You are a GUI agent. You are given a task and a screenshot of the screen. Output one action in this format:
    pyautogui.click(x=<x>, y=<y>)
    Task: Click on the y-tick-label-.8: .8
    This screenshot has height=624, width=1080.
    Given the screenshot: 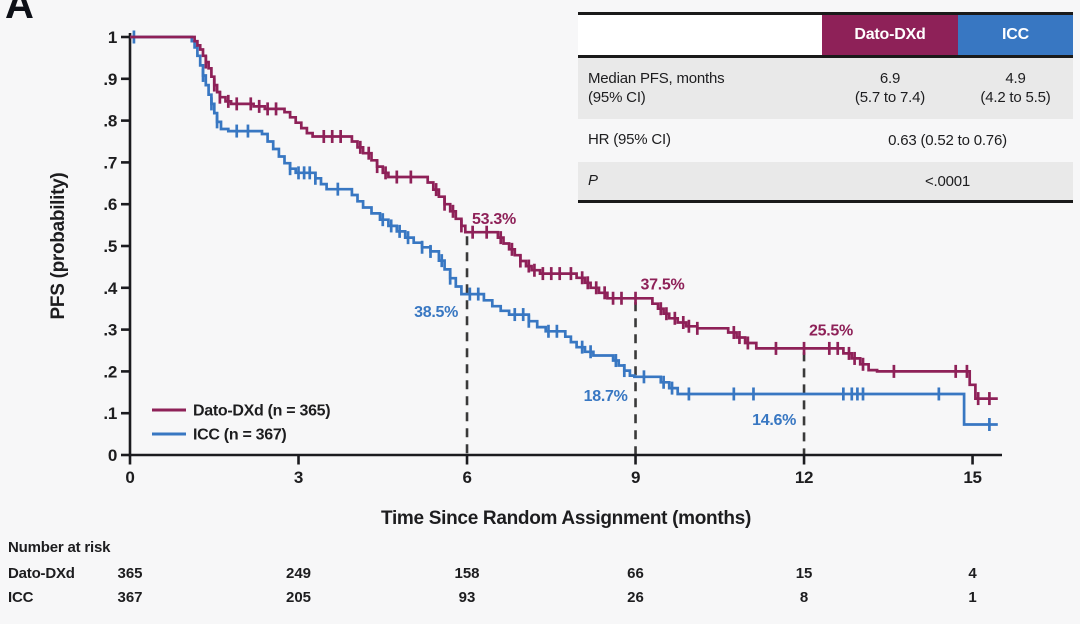 What is the action you would take?
    pyautogui.click(x=110, y=121)
    